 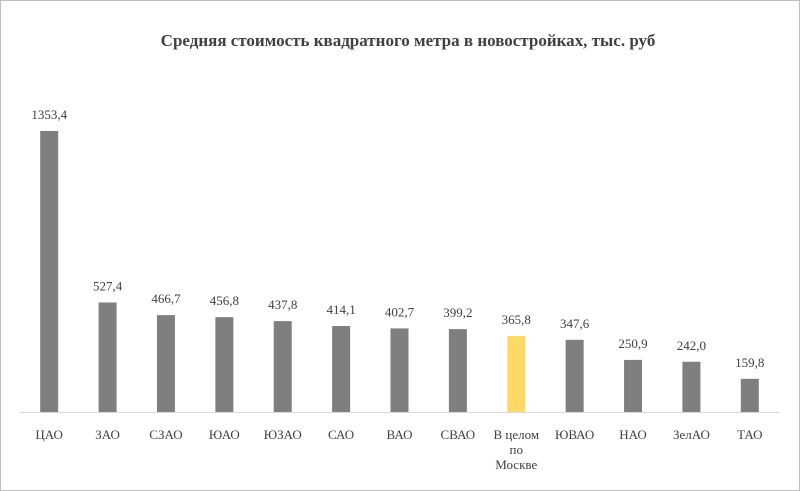 I want to click on value-label: 414,1, so click(x=340, y=309).